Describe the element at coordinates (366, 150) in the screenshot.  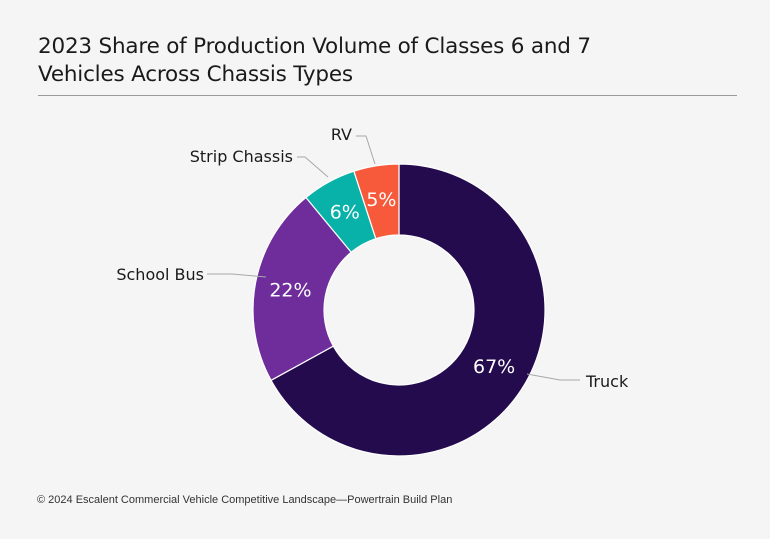
I see `leader-line-rv` at that location.